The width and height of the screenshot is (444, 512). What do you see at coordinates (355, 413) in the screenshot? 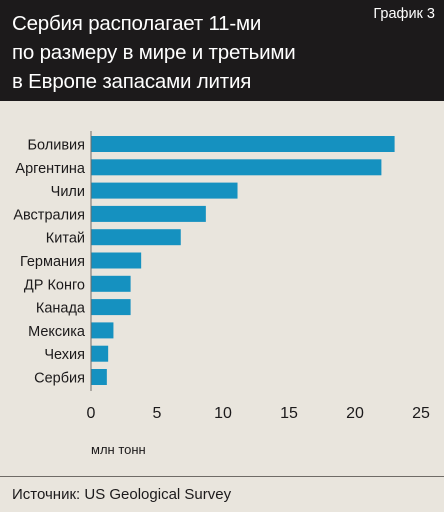
I see `x-tick-label: 20` at bounding box center [355, 413].